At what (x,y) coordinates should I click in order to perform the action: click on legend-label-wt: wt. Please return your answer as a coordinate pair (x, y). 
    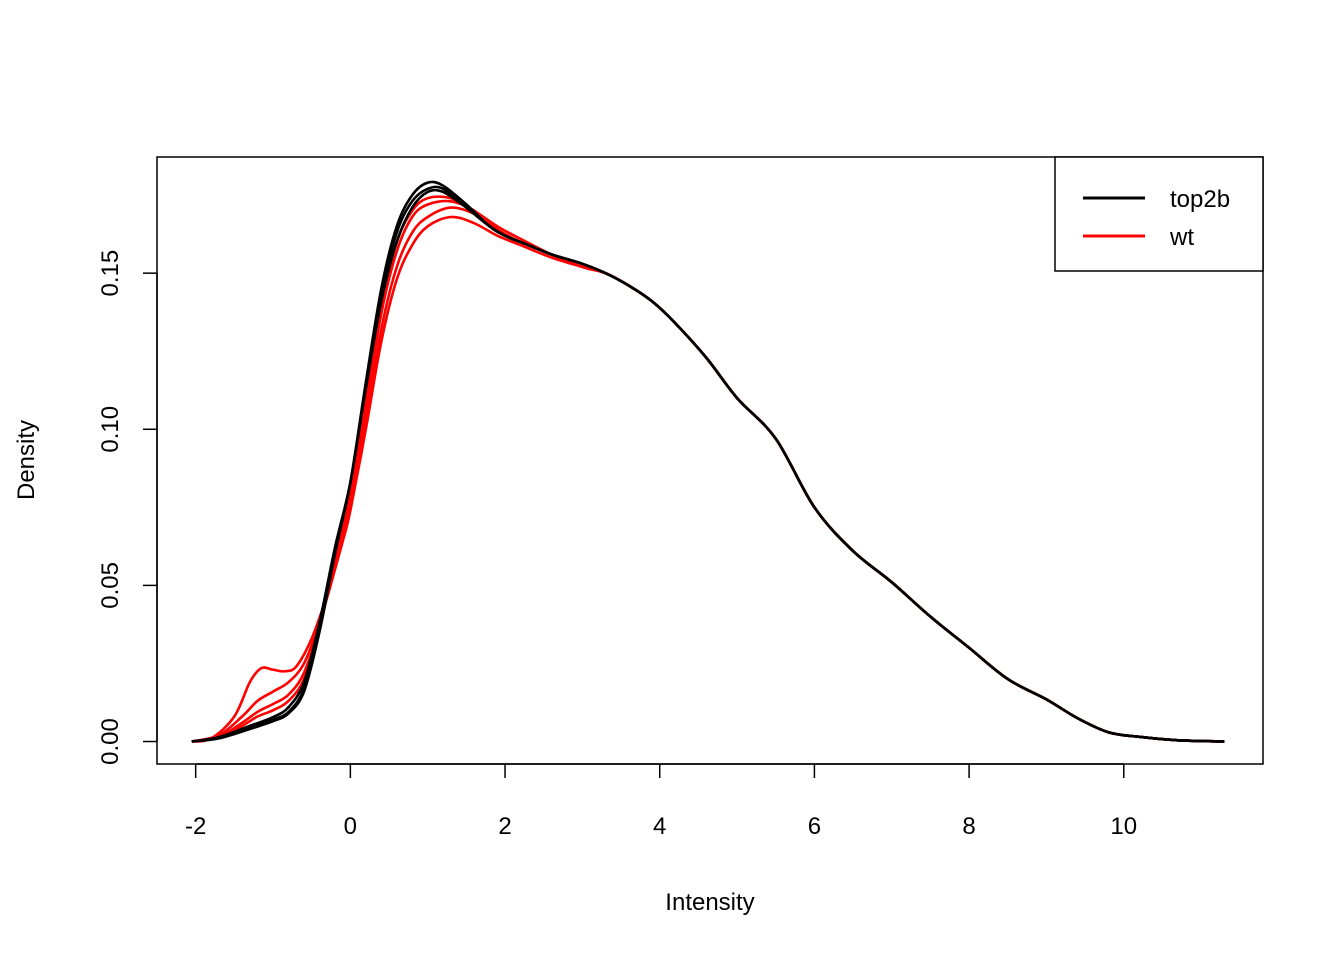
    Looking at the image, I should click on (1181, 237).